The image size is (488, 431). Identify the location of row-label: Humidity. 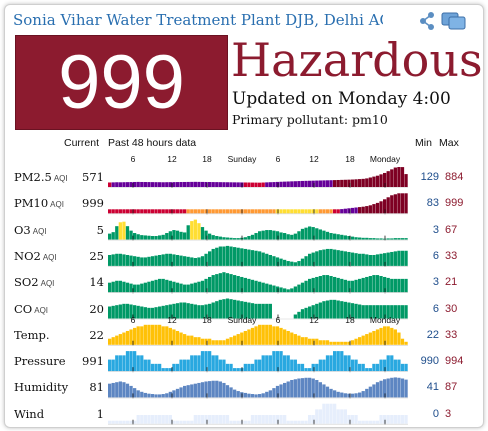
(41, 387).